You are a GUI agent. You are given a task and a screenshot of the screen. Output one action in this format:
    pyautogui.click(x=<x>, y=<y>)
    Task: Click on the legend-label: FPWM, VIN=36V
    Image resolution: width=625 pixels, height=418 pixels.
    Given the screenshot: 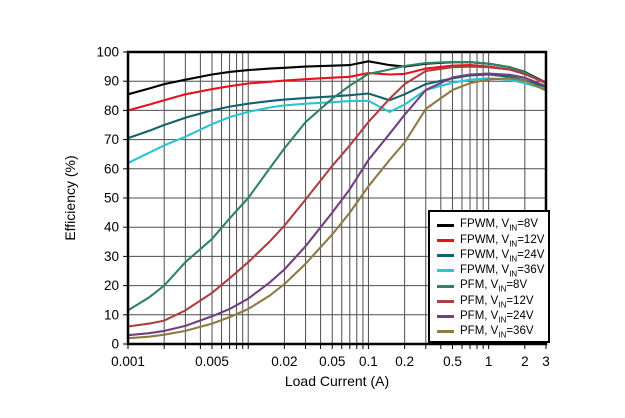 What is the action you would take?
    pyautogui.click(x=502, y=271)
    